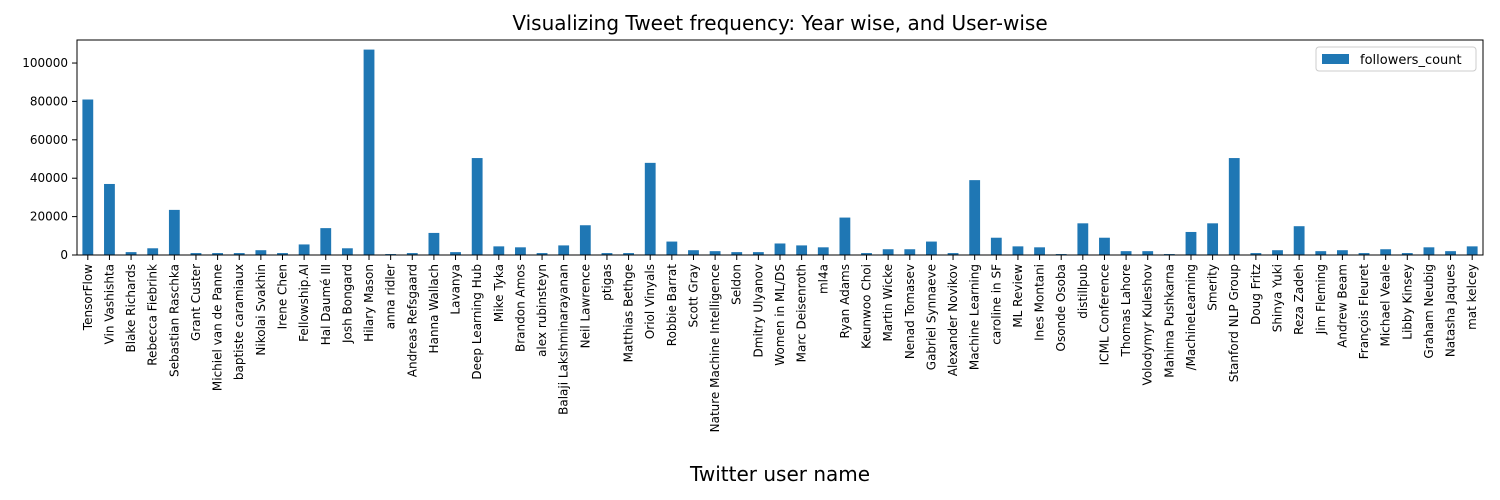 Image resolution: width=1500 pixels, height=500 pixels. Describe the element at coordinates (802, 313) in the screenshot. I see `x-tick-label: Marc Deisenroth` at that location.